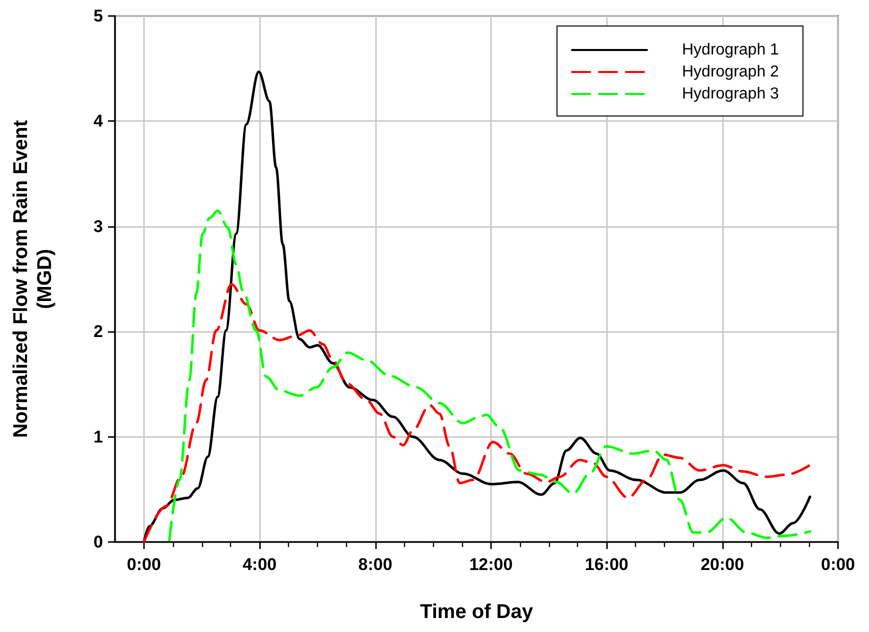 Image resolution: width=869 pixels, height=632 pixels. Describe the element at coordinates (98, 226) in the screenshot. I see `y-tick-label: 3` at that location.